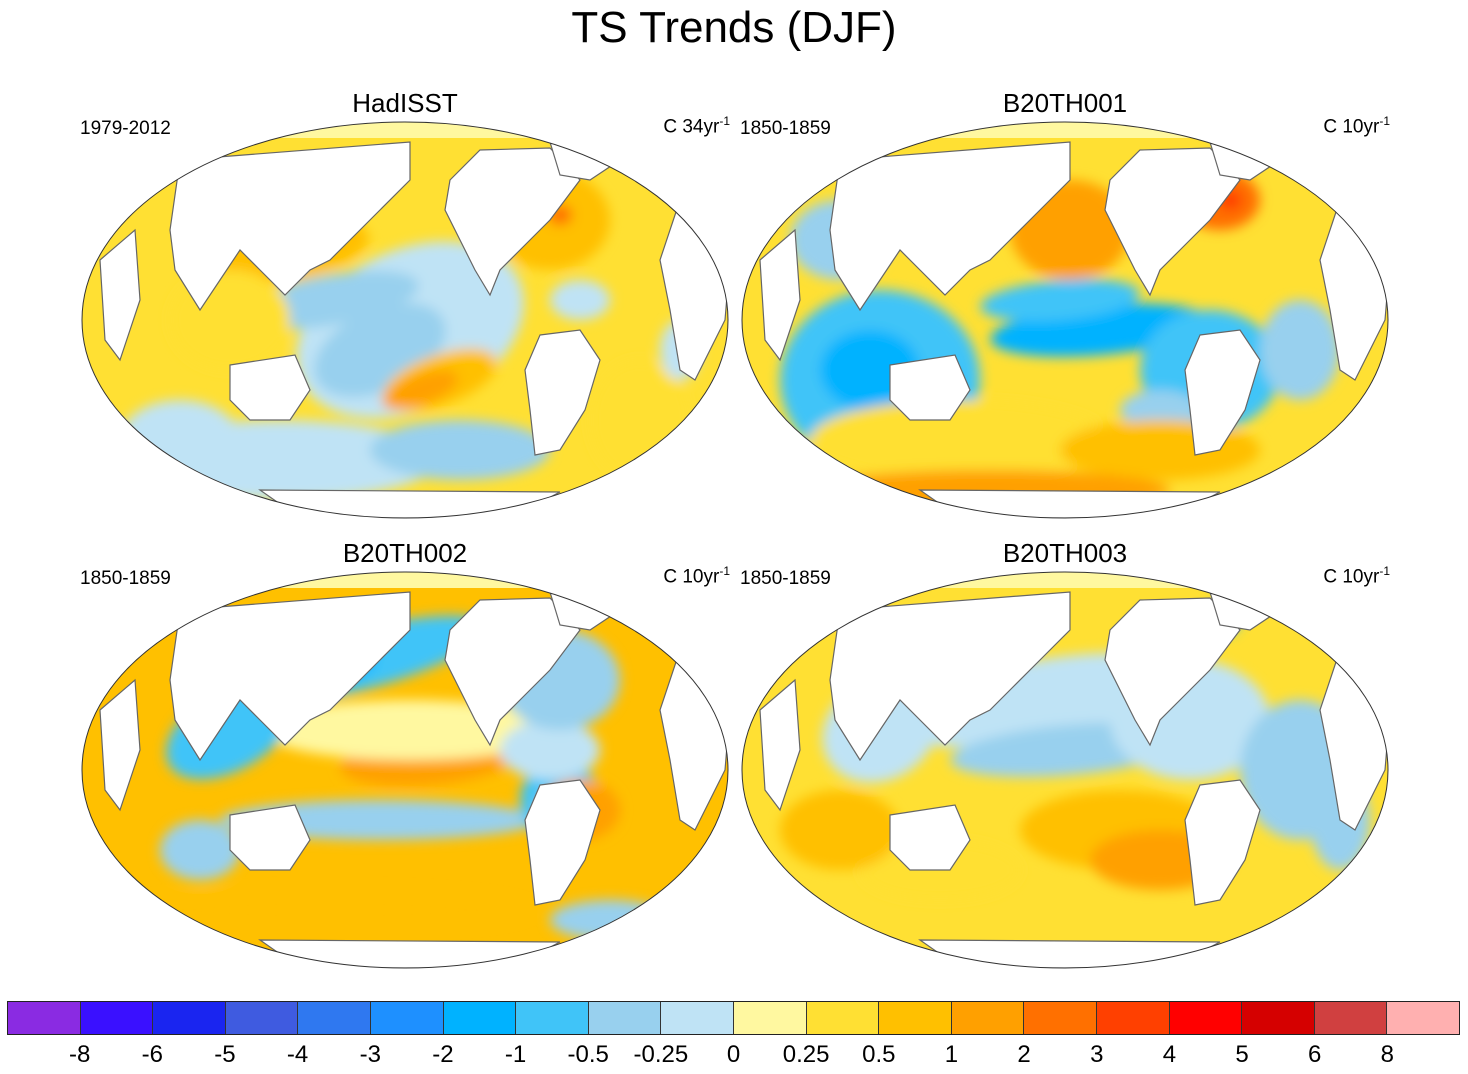 The height and width of the screenshot is (1074, 1468). What do you see at coordinates (79, 1054) in the screenshot?
I see `colorbar-tick-label: -8` at bounding box center [79, 1054].